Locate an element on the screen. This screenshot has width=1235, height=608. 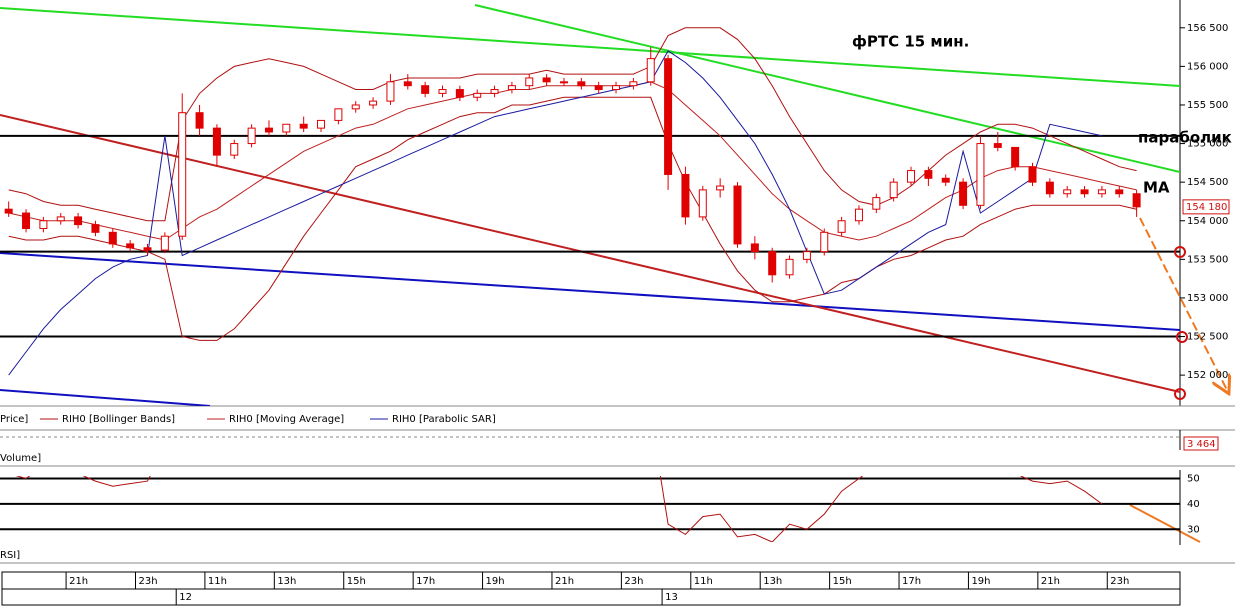
panel-title: RSI] is located at coordinates (10, 555).